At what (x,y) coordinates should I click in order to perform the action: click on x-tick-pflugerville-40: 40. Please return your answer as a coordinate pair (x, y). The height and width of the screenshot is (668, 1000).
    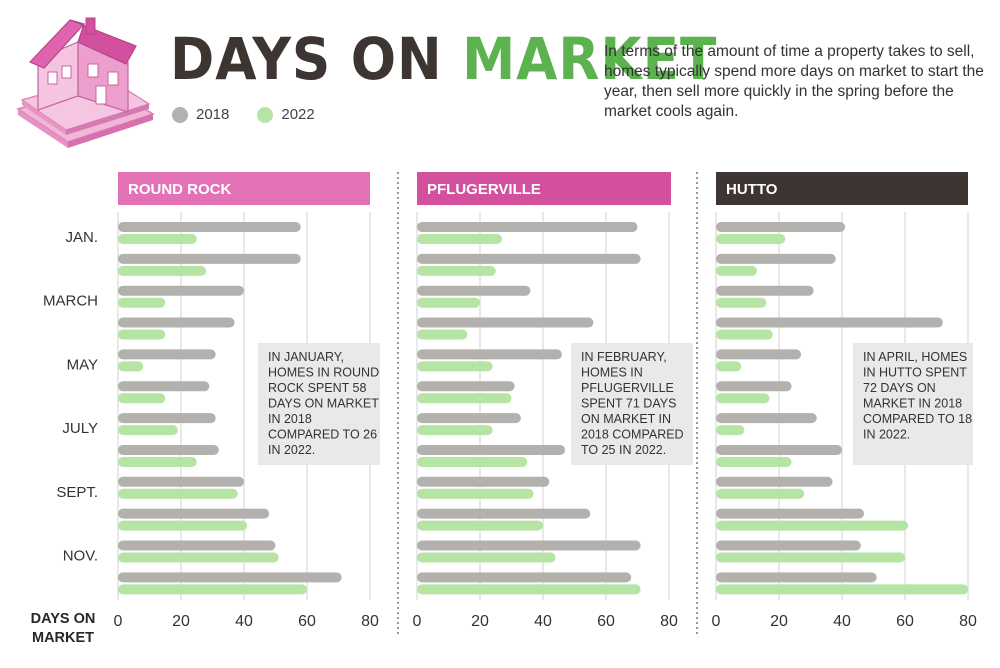
    Looking at the image, I should click on (543, 621).